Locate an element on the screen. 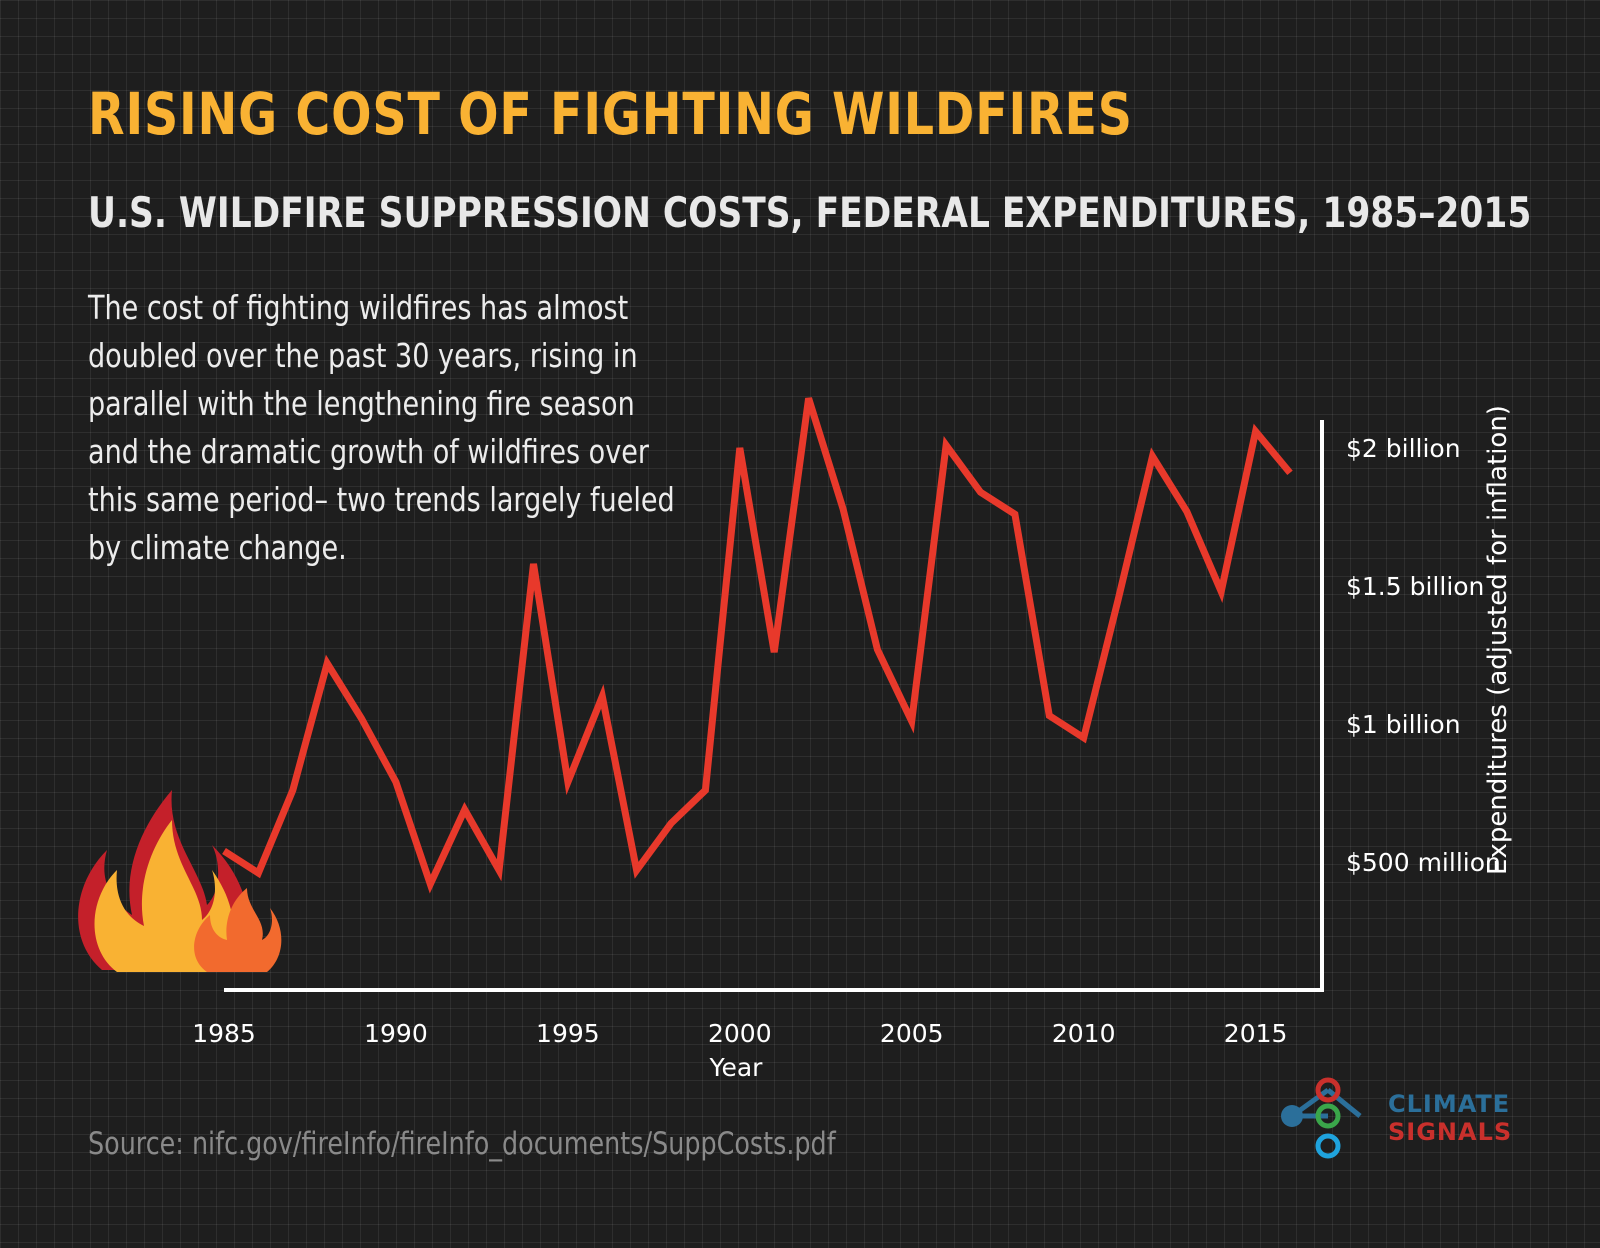  logo-text-climate: CLIMATE is located at coordinates (1449, 1104).